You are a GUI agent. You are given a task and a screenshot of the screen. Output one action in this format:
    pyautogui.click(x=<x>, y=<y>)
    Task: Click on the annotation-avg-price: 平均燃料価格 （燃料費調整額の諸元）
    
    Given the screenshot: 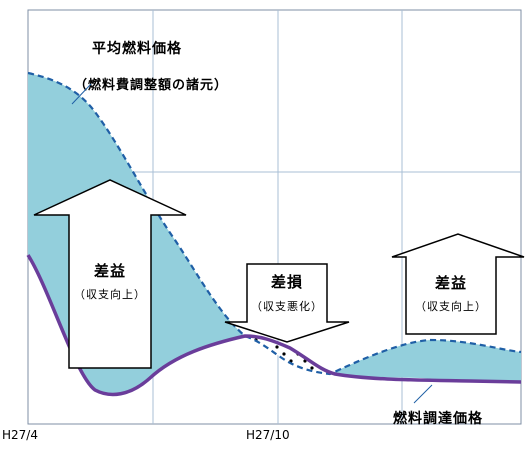 What is the action you would take?
    pyautogui.click(x=149, y=72)
    